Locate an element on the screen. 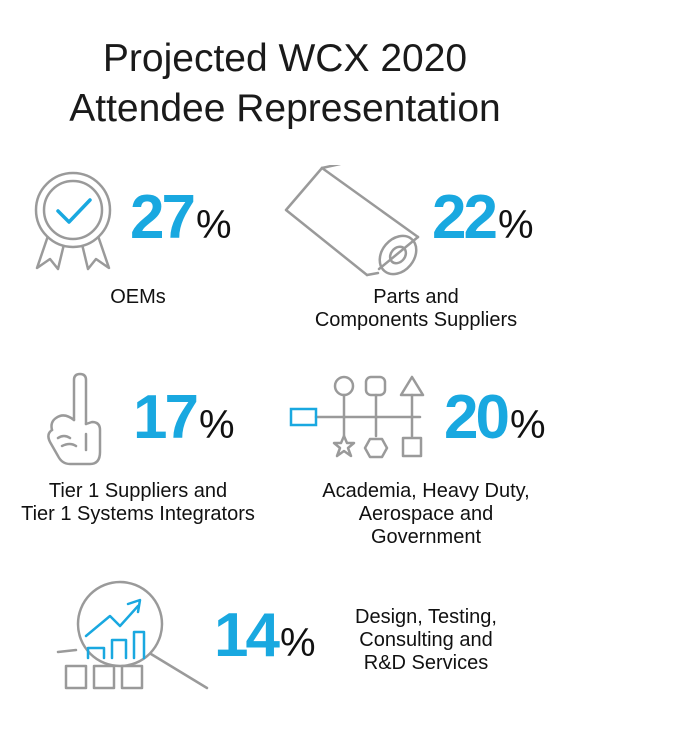 The image size is (688, 753). stat-parts-suppliers: 22% is located at coordinates (483, 218).